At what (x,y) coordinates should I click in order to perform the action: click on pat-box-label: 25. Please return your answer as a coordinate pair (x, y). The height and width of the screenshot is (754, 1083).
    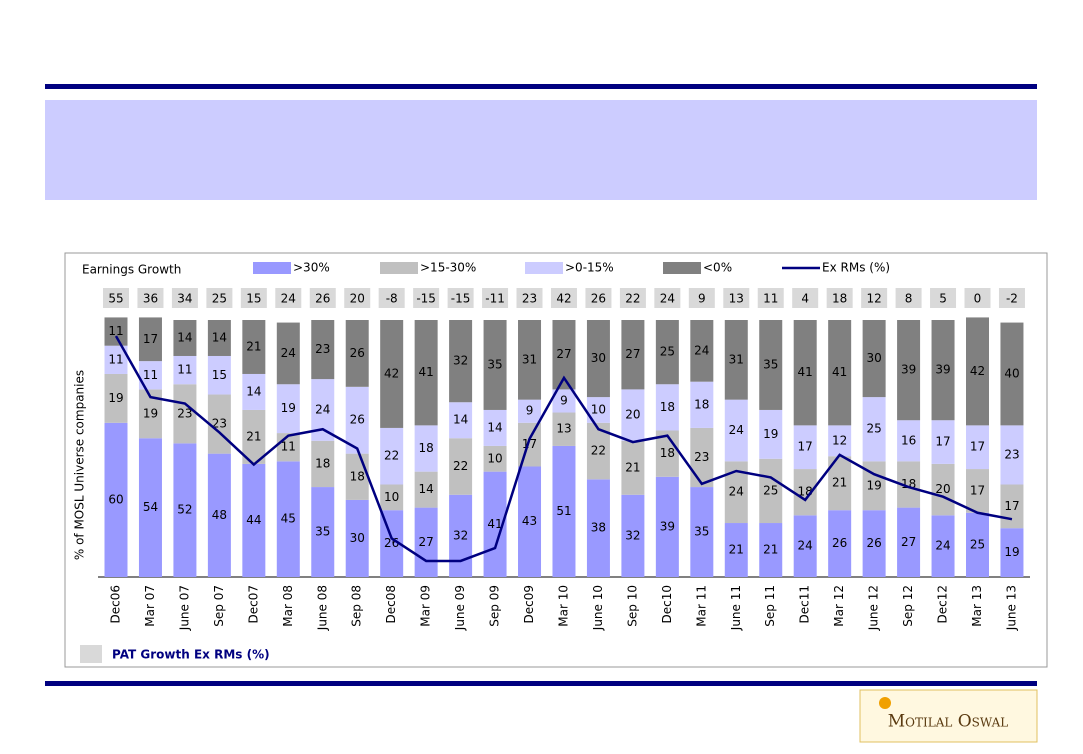
    Looking at the image, I should click on (219, 299).